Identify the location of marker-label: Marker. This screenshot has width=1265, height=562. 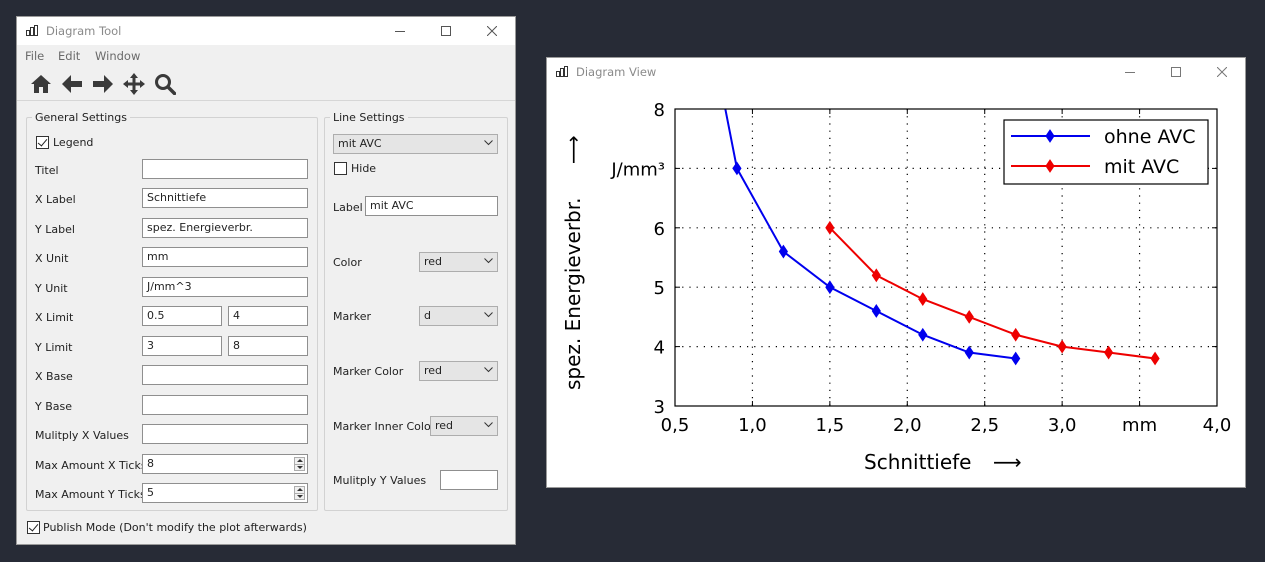
(352, 316).